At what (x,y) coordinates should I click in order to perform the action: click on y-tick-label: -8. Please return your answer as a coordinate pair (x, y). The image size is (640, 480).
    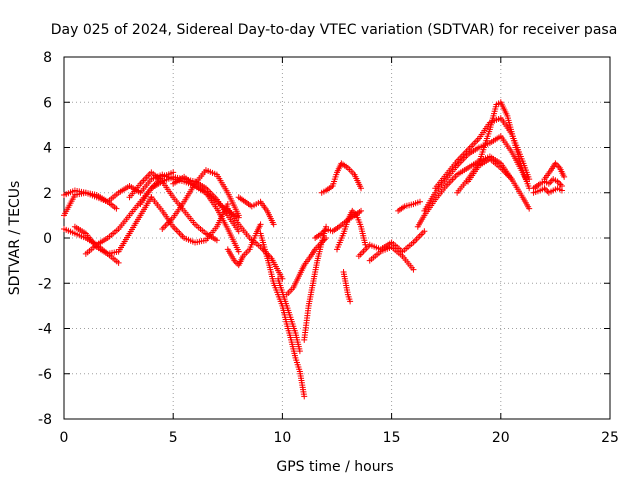
    Looking at the image, I should click on (45, 420).